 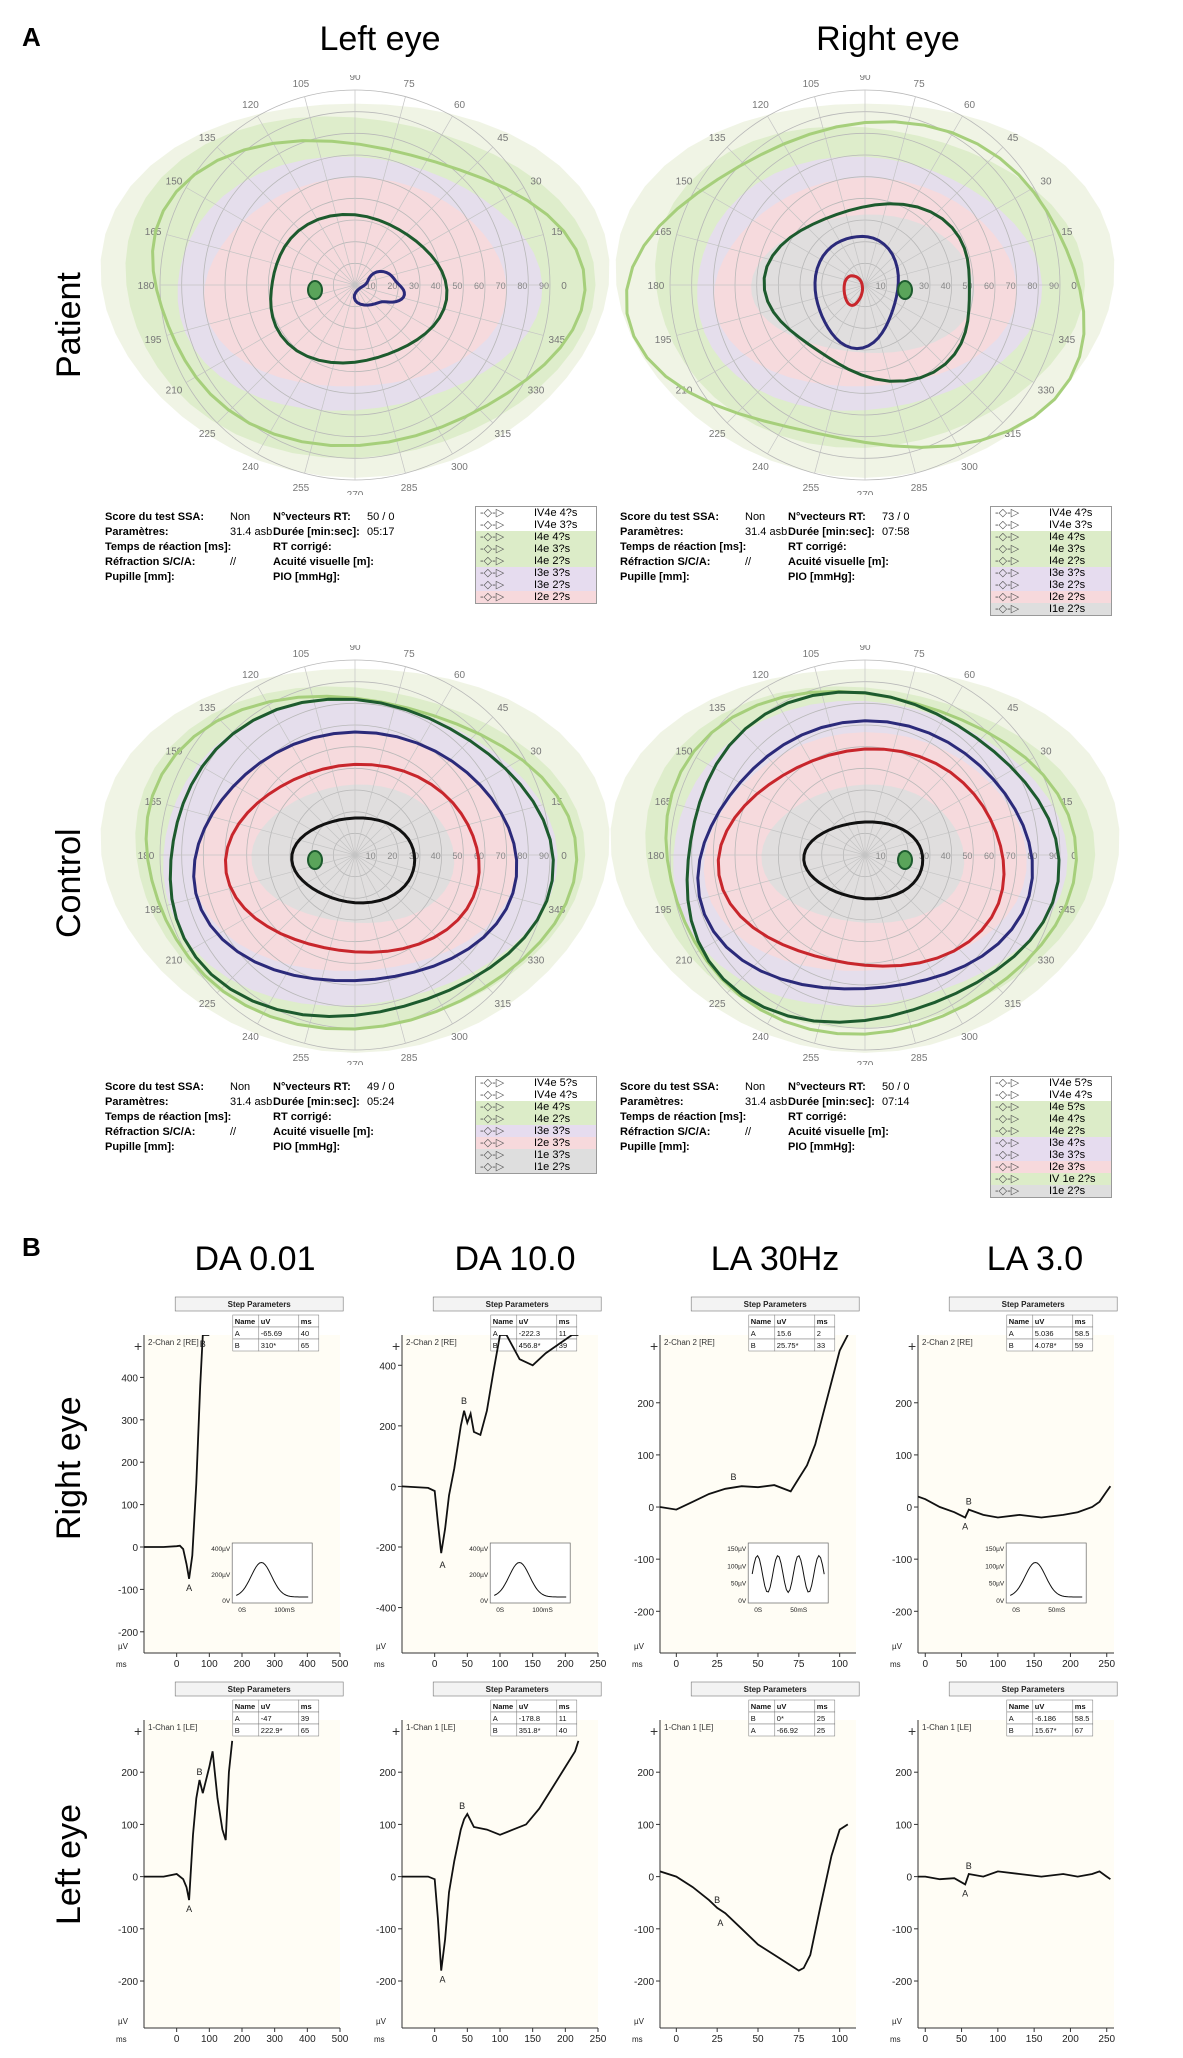 I want to click on table-cell-text: 58.5, so click(x=1082, y=1333).